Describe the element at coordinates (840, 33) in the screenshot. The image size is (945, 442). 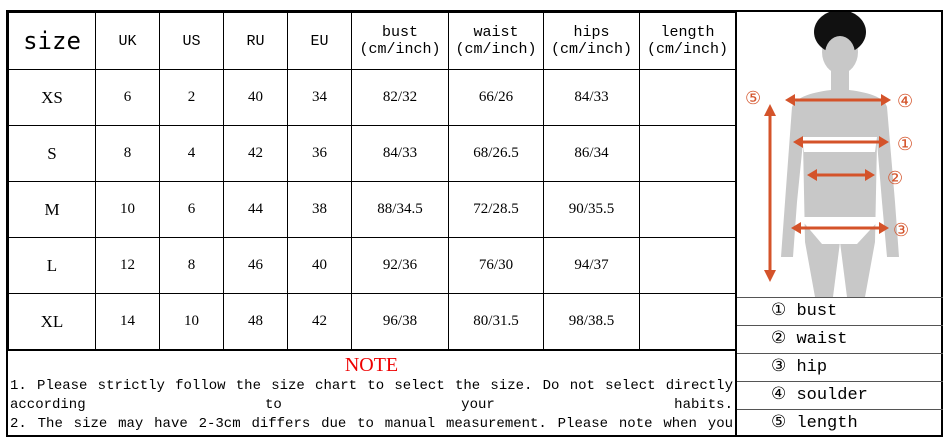
I see `hair` at that location.